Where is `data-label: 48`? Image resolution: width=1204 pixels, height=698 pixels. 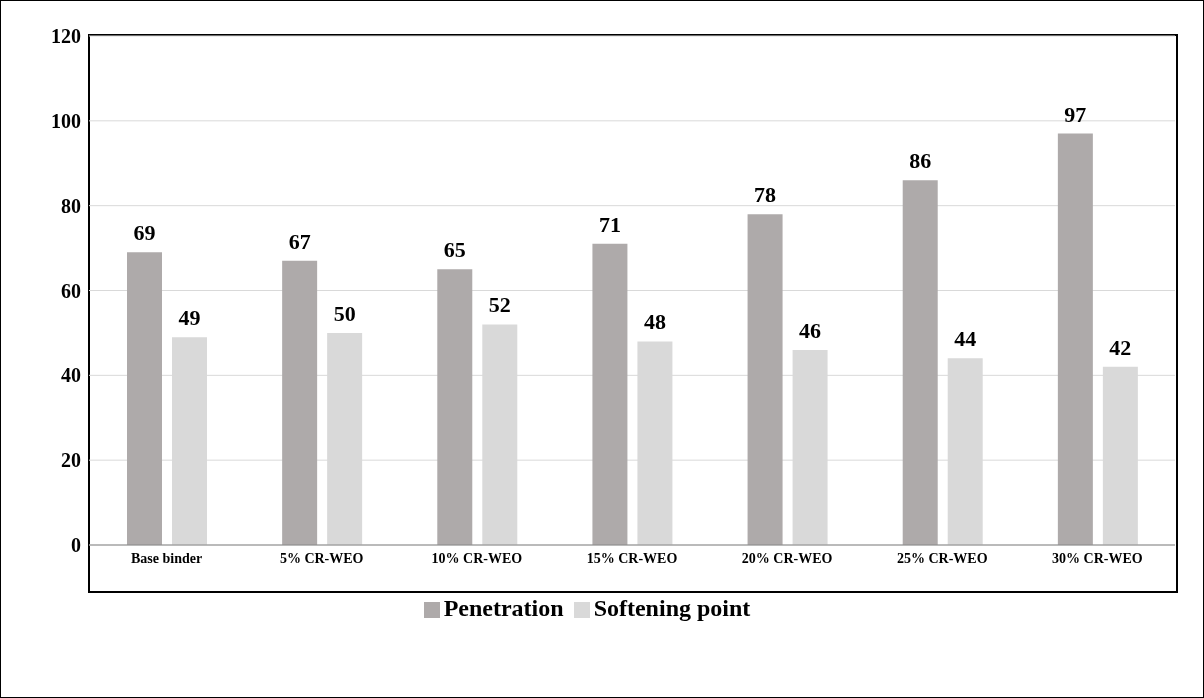 data-label: 48 is located at coordinates (654, 322).